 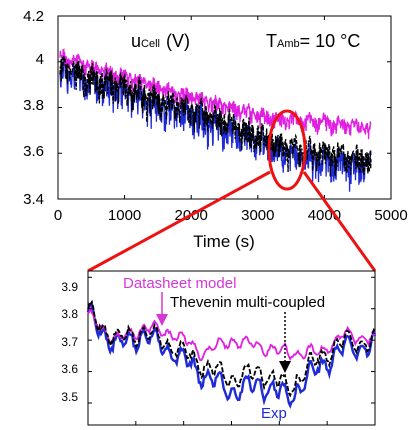 What do you see at coordinates (40, 59) in the screenshot?
I see `main-y-tick-label: 4` at bounding box center [40, 59].